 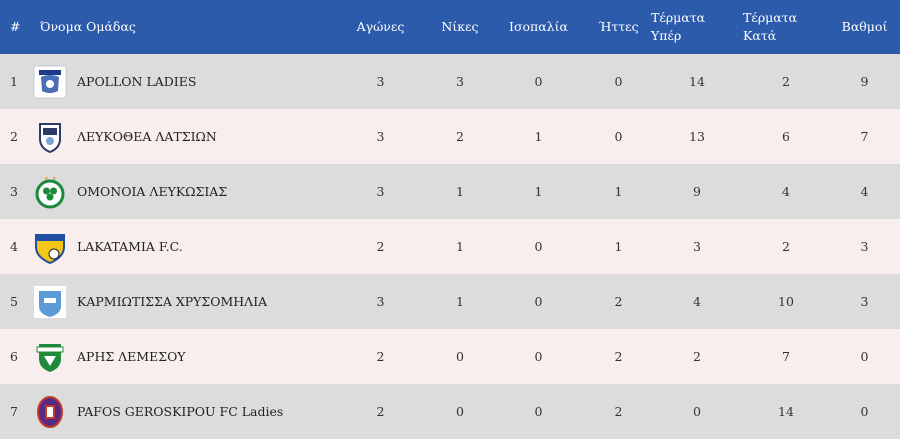 I want to click on team-cell: ΚΑΡΜΙΩΤΙΣΣΑ ΧΡΥΣΟΜΗΛΙΑ, so click(x=182, y=301).